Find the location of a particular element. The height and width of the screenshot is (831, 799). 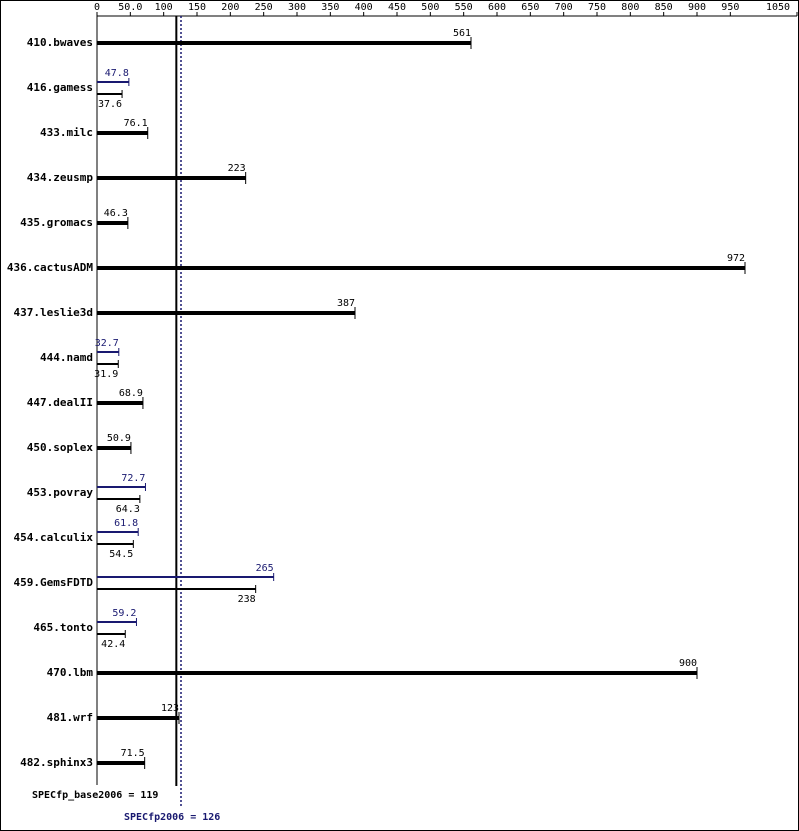

category-label: 447.dealII is located at coordinates (60, 402).